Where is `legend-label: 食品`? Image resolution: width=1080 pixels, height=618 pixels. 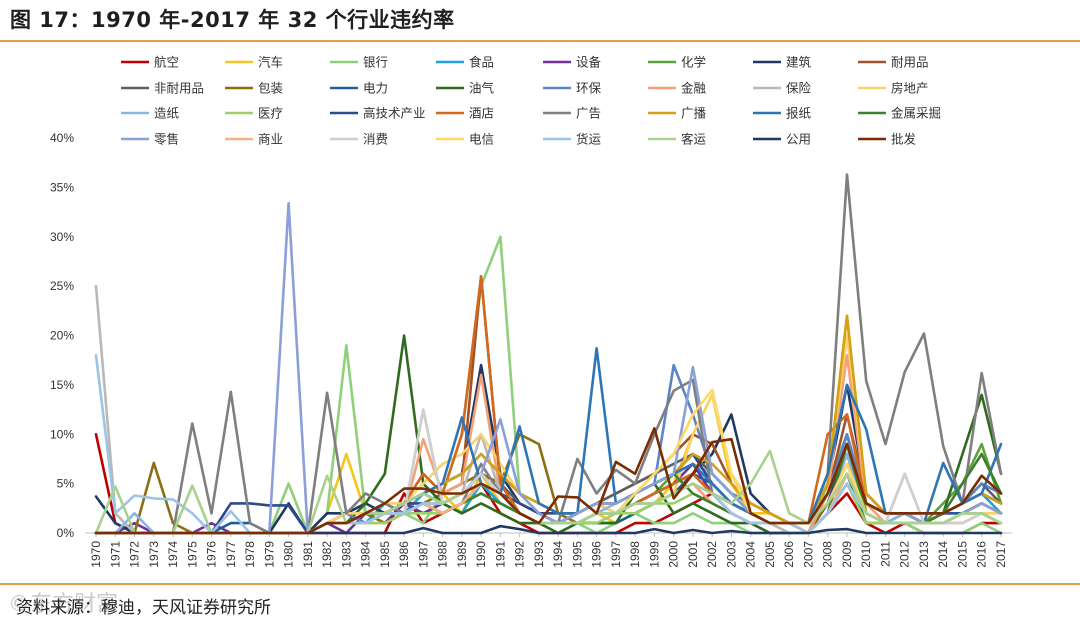 legend-label: 食品 is located at coordinates (481, 62).